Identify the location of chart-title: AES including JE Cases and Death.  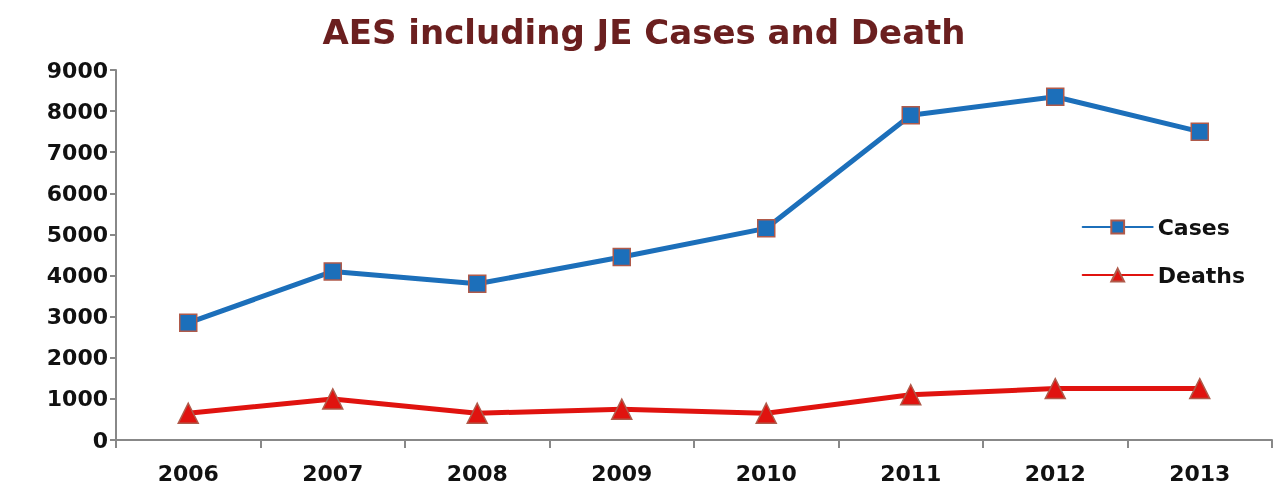
(644, 32).